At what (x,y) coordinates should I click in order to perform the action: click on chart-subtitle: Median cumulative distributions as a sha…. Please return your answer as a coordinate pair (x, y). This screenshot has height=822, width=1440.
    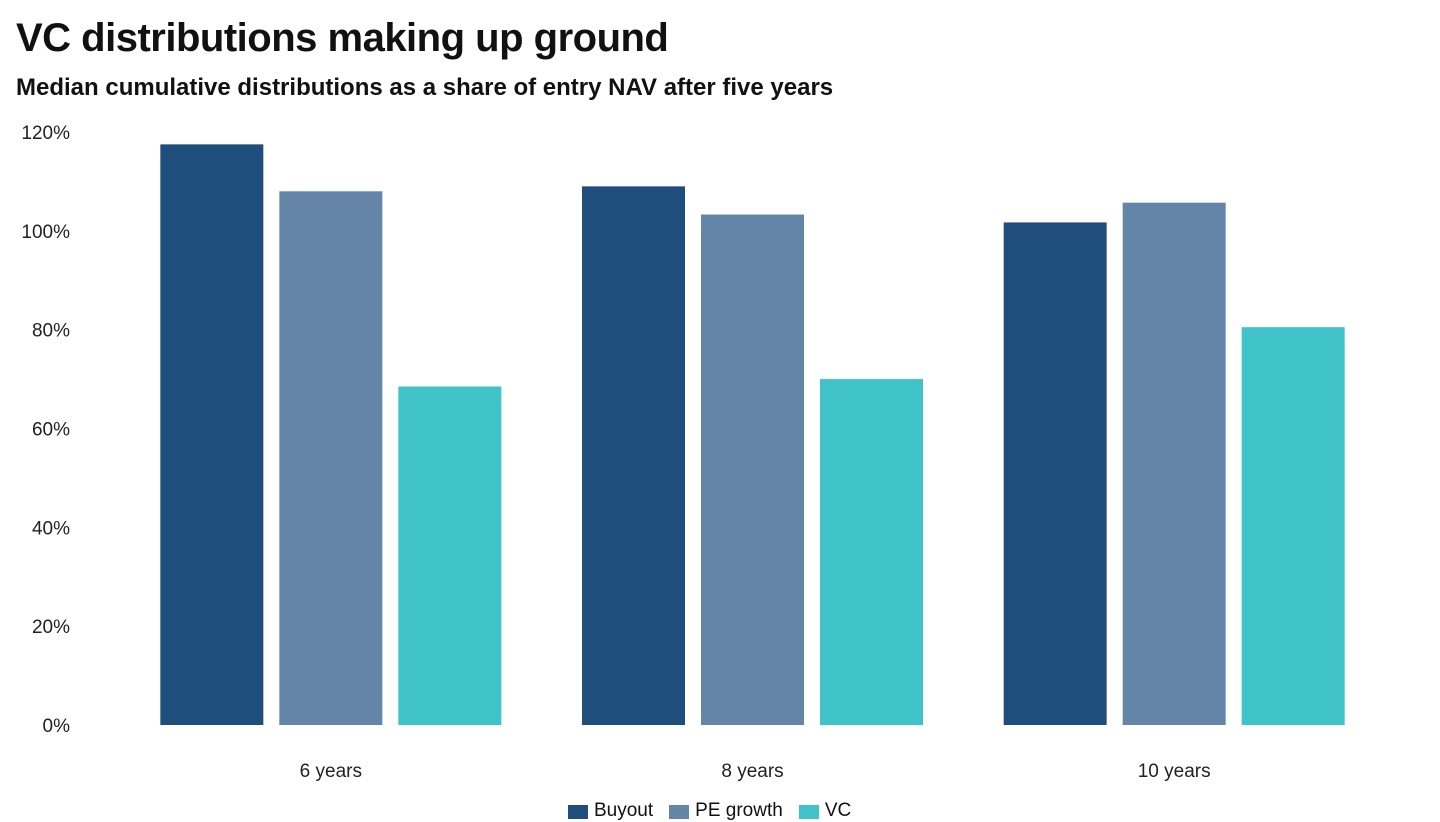
    Looking at the image, I should click on (425, 87).